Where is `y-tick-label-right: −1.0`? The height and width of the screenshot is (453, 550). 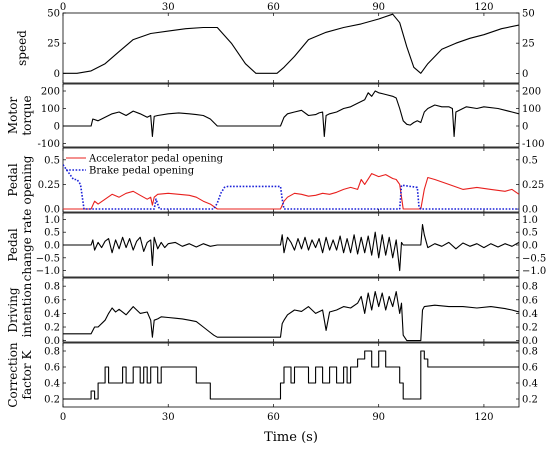 y-tick-label-right: −1.0 is located at coordinates (534, 271).